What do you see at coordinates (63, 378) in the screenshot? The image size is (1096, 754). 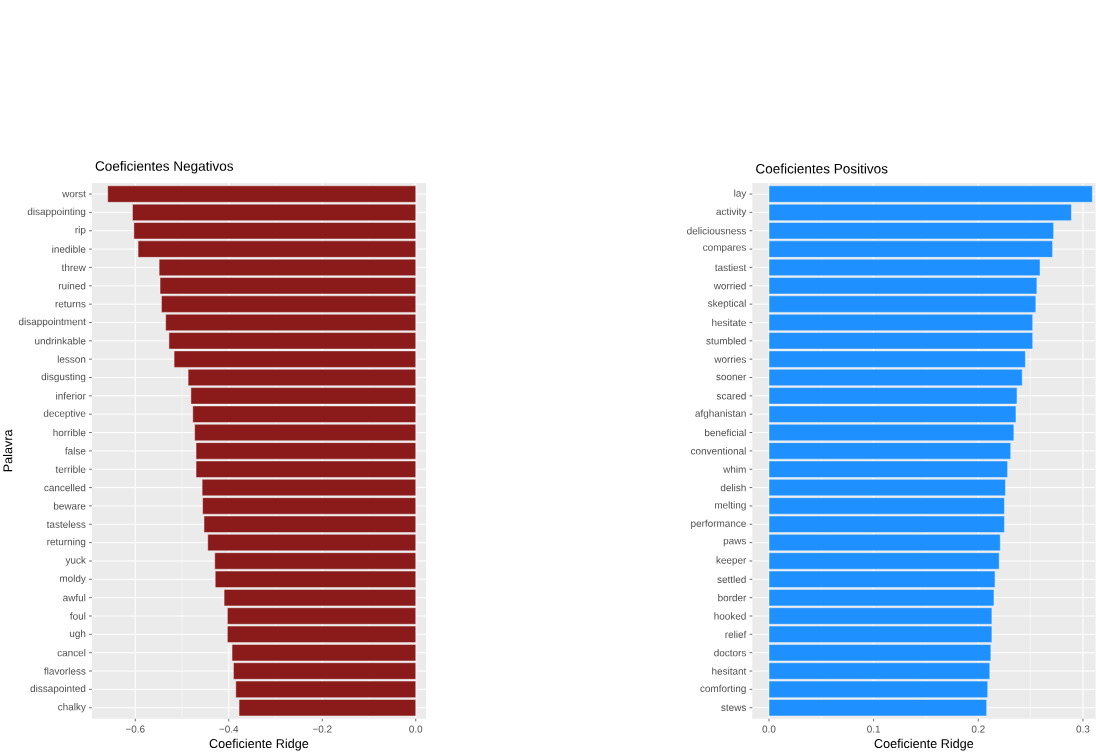 I see `y-tick-label: disgusting` at bounding box center [63, 378].